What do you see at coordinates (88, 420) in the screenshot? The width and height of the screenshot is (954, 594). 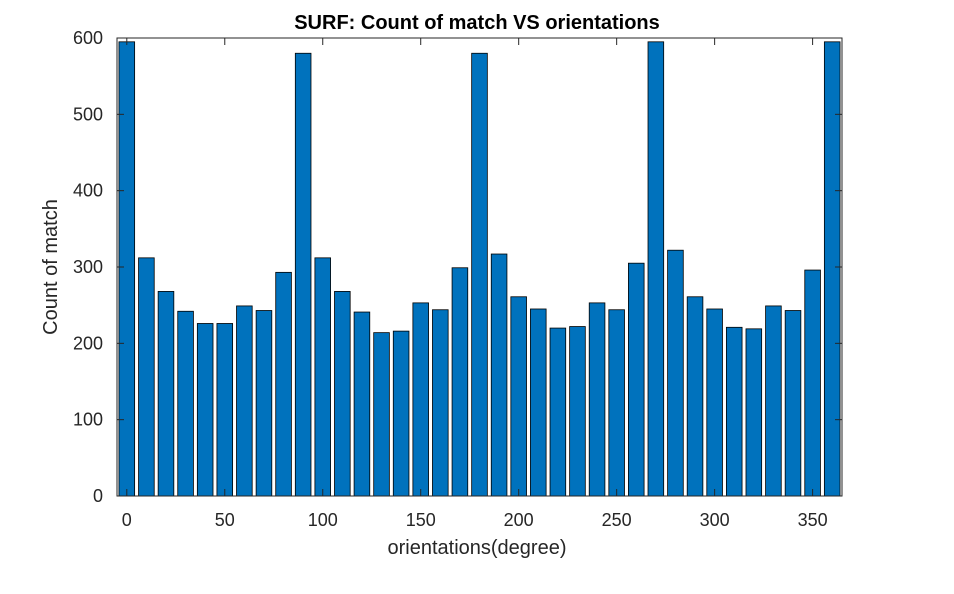 I see `y-tick-label: 100` at bounding box center [88, 420].